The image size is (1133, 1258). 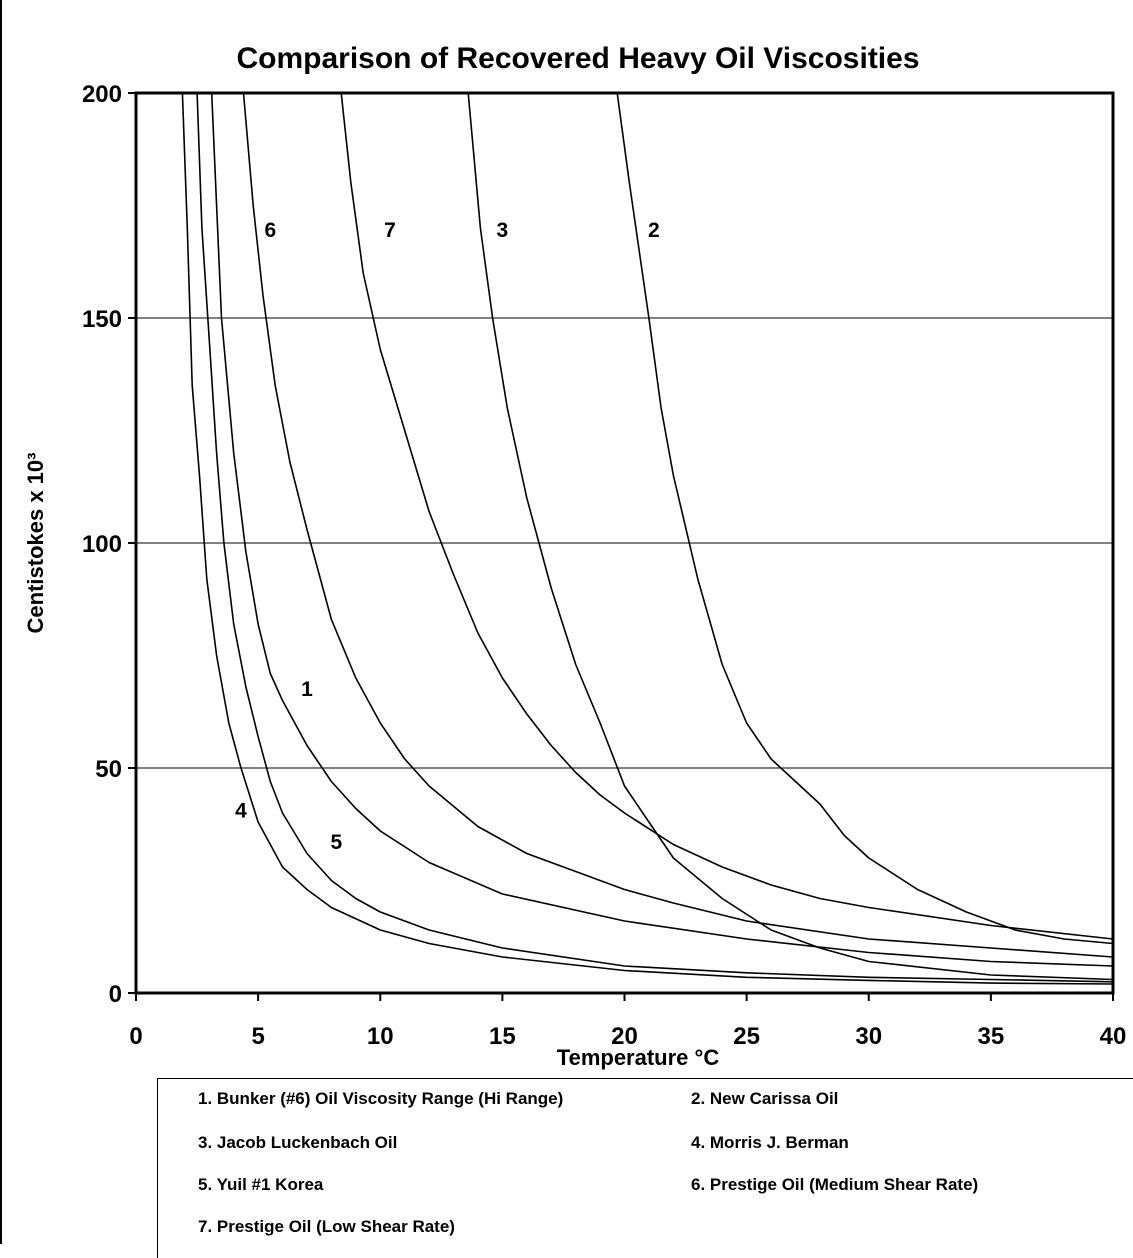 I want to click on x-tick-label-30: 30, so click(x=868, y=1036).